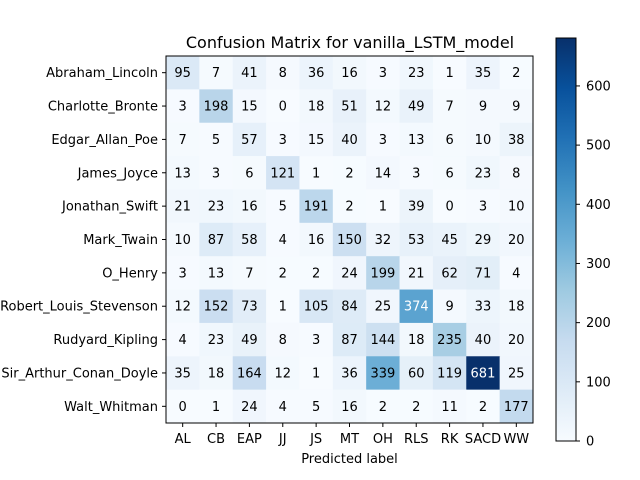  What do you see at coordinates (449, 373) in the screenshot?
I see `cell-value-label: 119` at bounding box center [449, 373].